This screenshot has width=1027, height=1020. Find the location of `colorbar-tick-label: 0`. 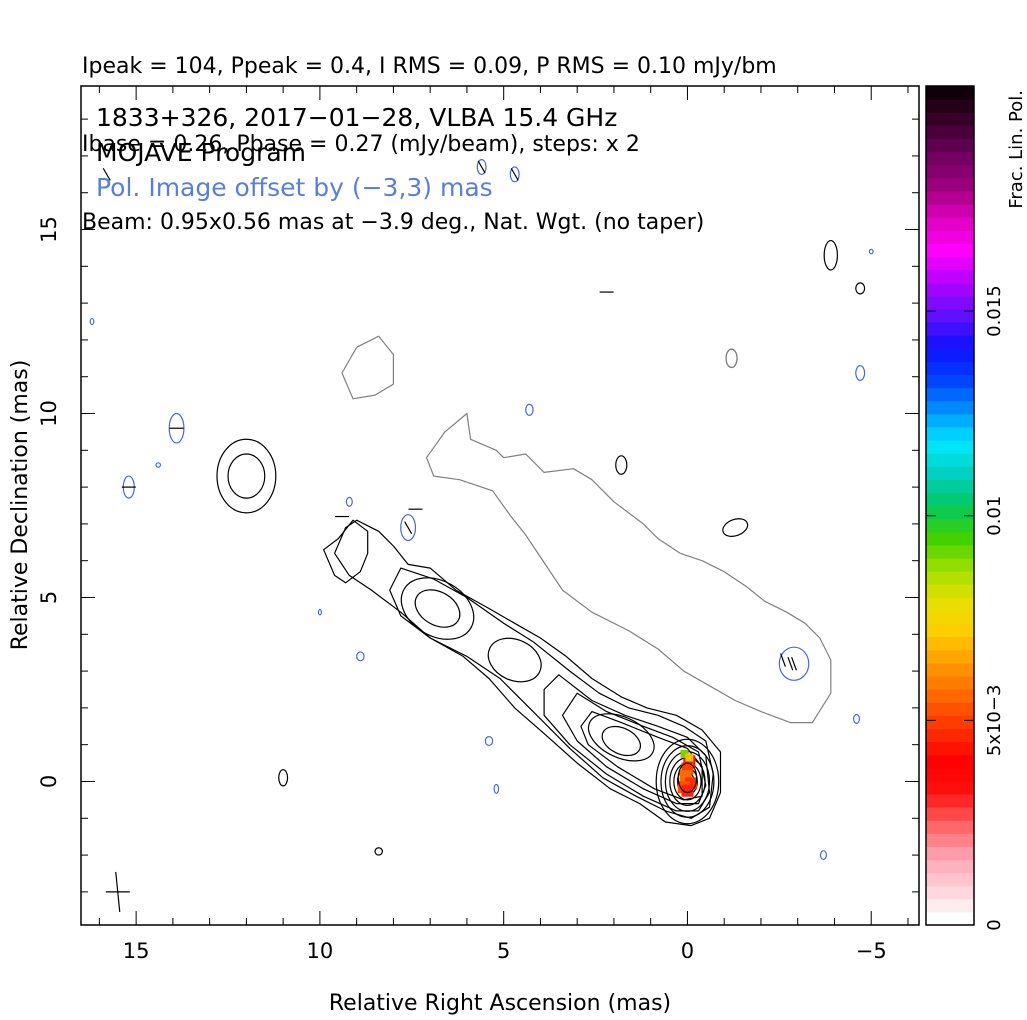

colorbar-tick-label: 0 is located at coordinates (994, 924).